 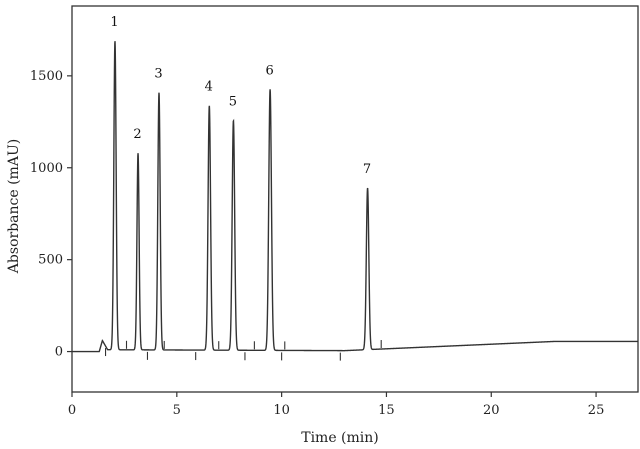 What do you see at coordinates (137, 134) in the screenshot?
I see `peak-label: 2` at bounding box center [137, 134].